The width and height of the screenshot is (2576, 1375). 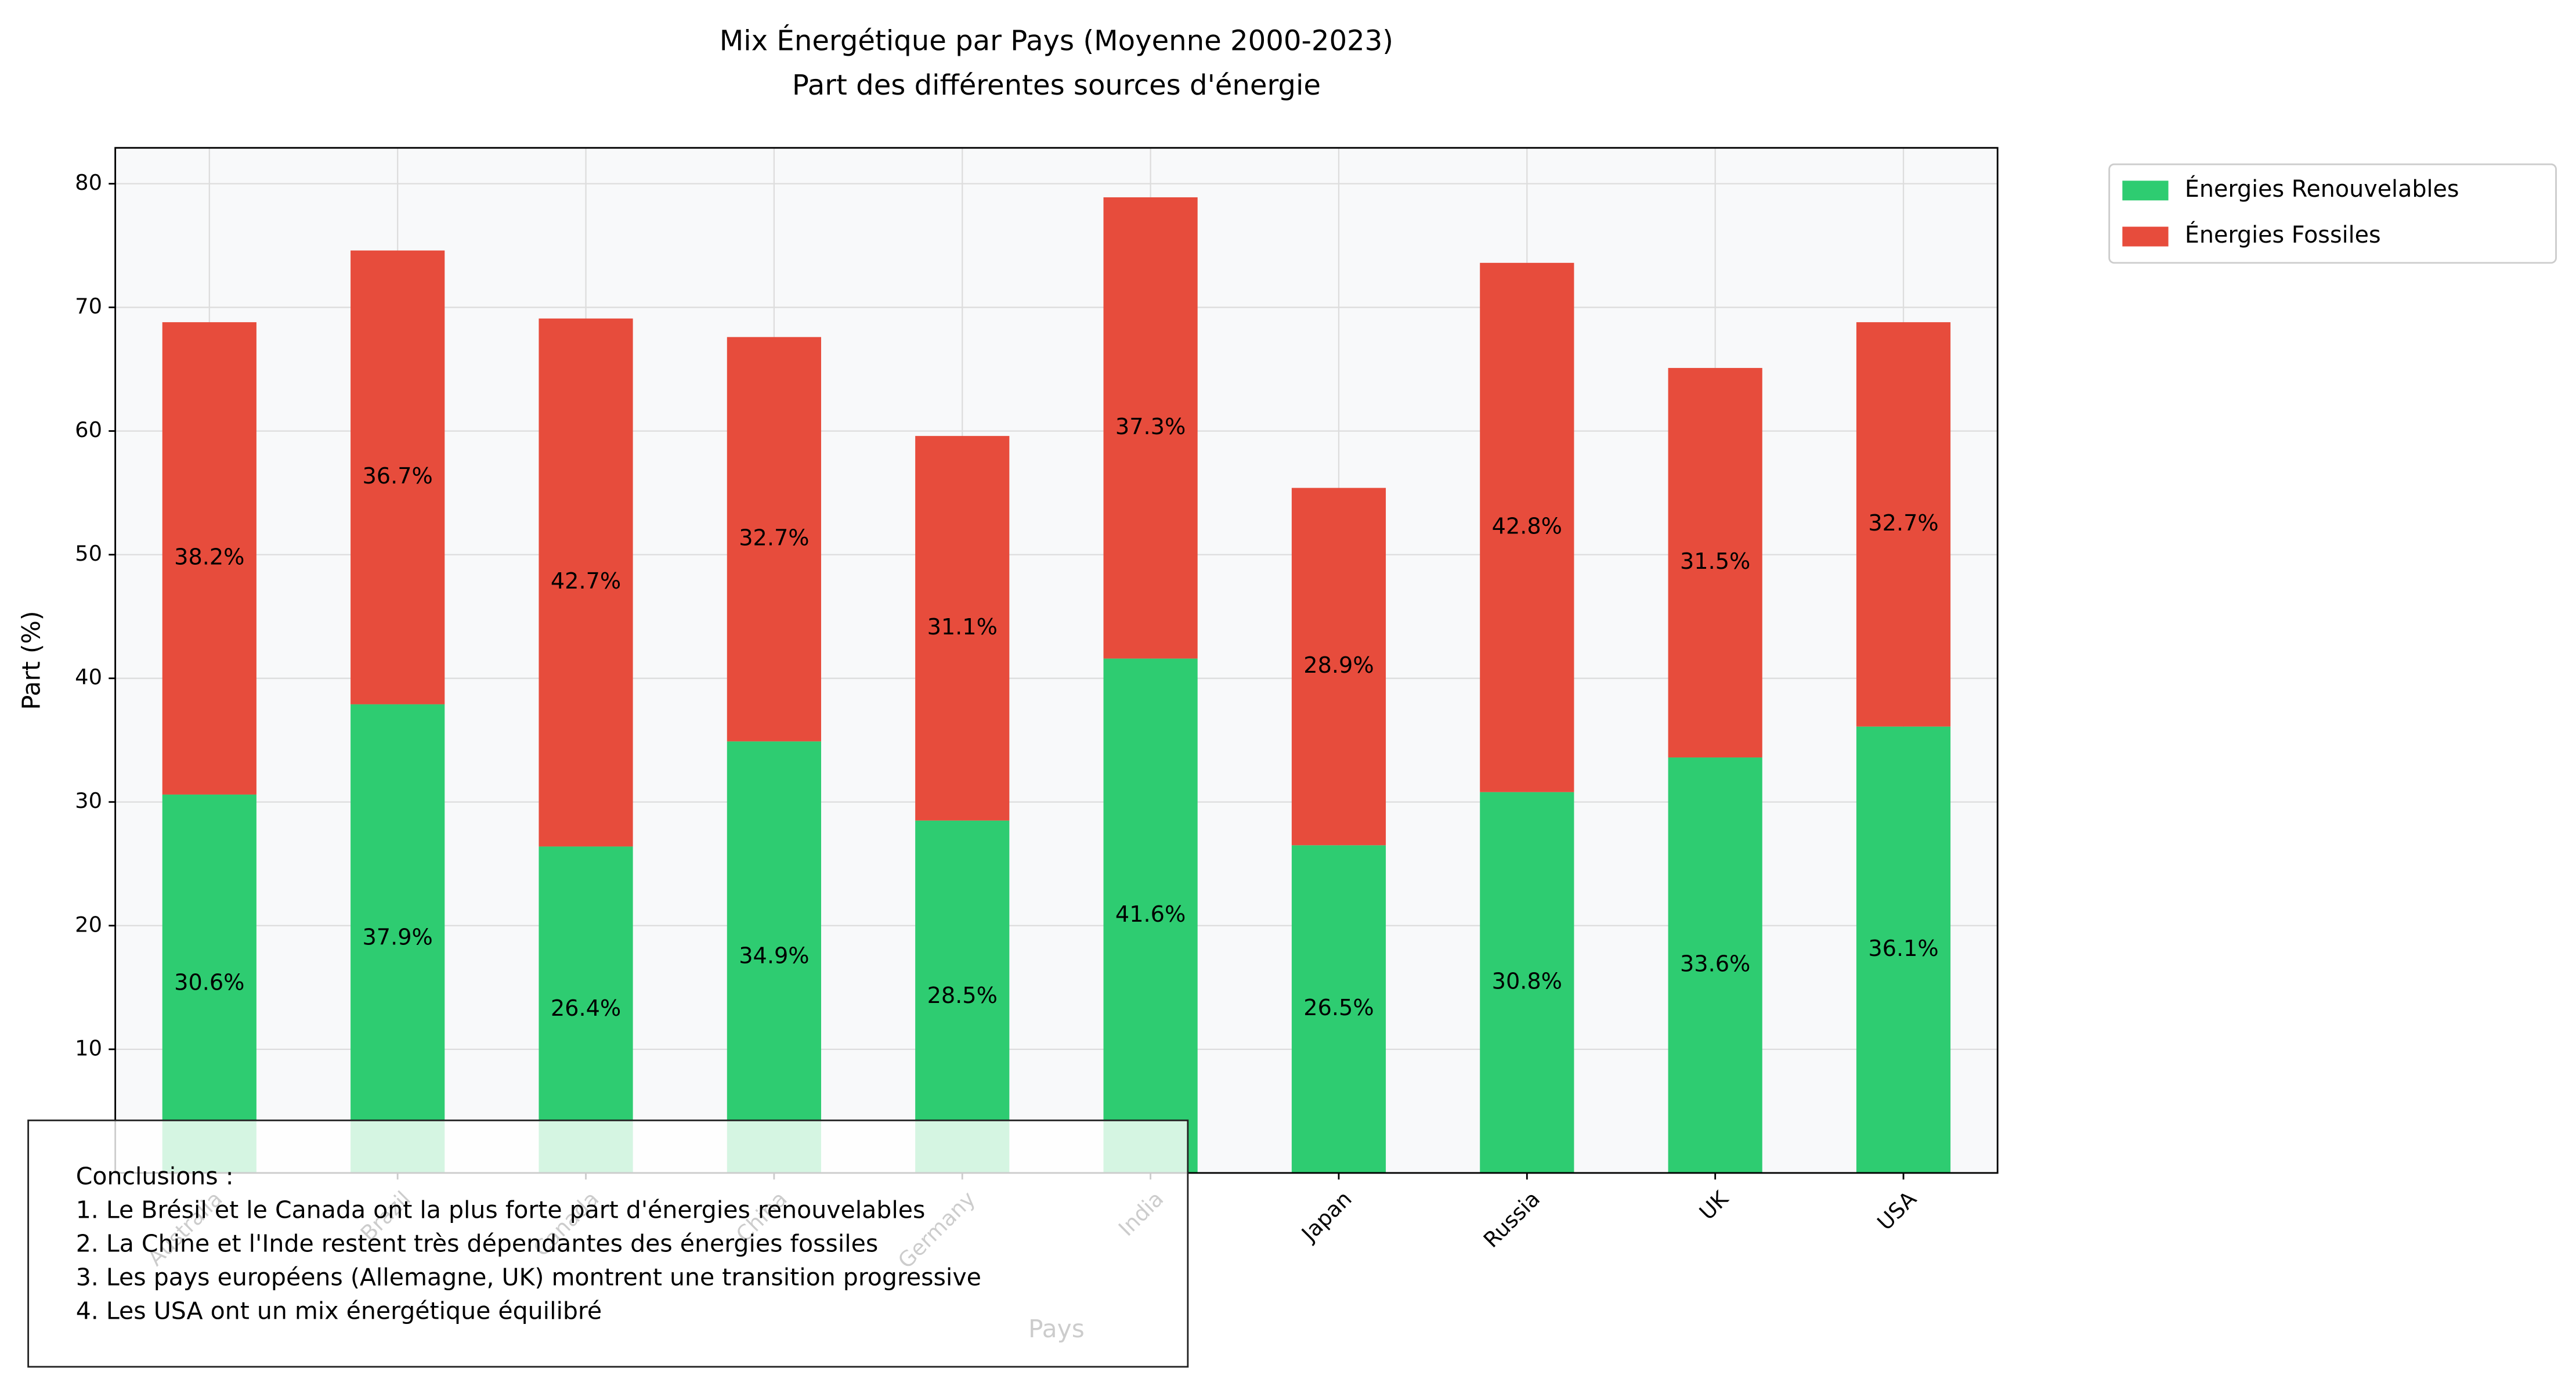 I want to click on data-label: 28.9%, so click(x=1338, y=666).